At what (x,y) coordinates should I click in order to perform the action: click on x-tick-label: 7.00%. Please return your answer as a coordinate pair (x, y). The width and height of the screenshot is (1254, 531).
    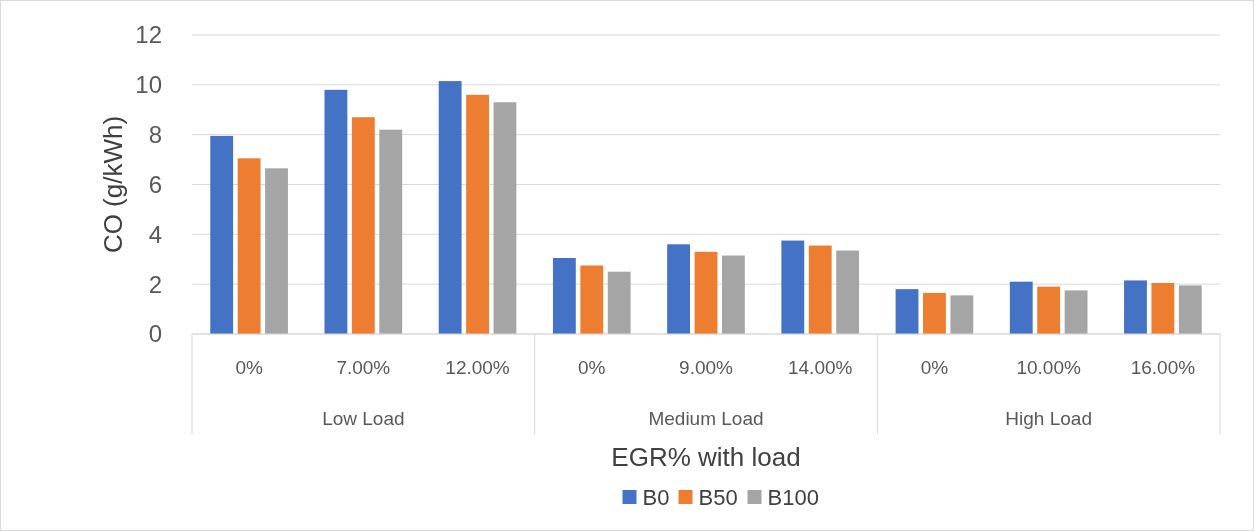
    Looking at the image, I should click on (363, 367).